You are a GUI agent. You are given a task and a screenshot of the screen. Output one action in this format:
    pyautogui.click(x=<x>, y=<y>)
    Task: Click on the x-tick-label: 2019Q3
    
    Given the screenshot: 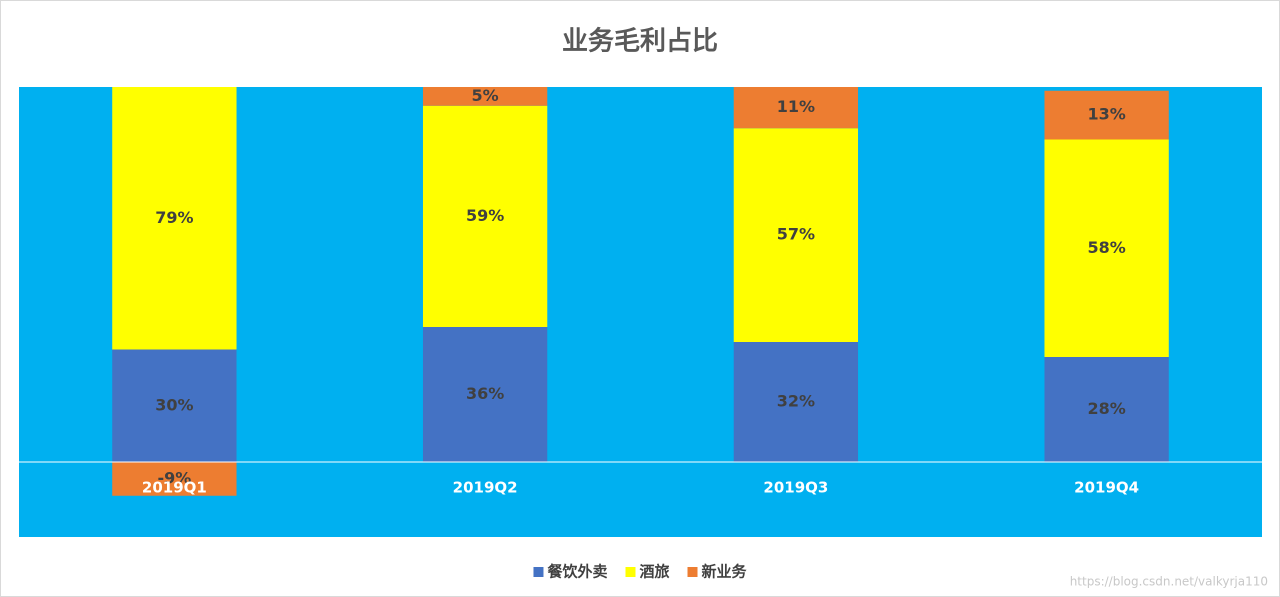 What is the action you would take?
    pyautogui.click(x=795, y=488)
    